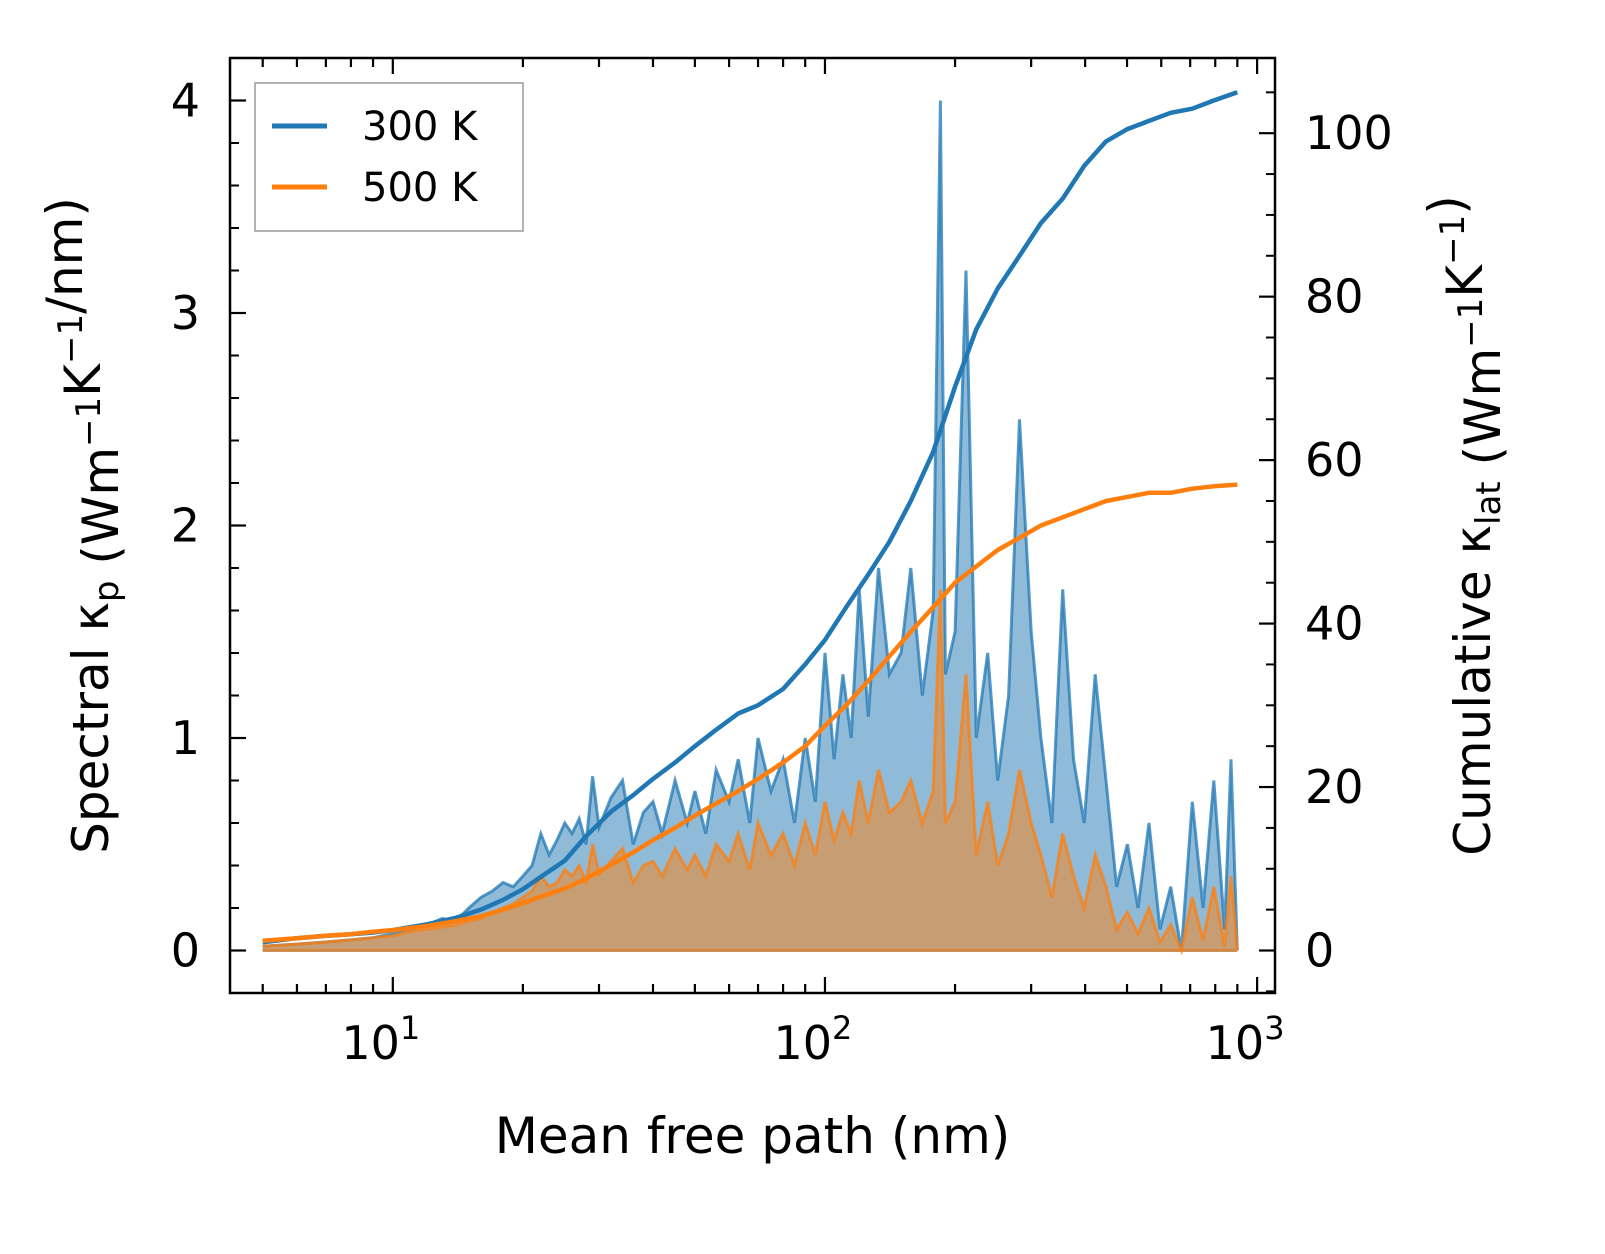 This screenshot has width=1605, height=1254. Describe the element at coordinates (1319, 951) in the screenshot. I see `y-right-tick-label: 0` at that location.